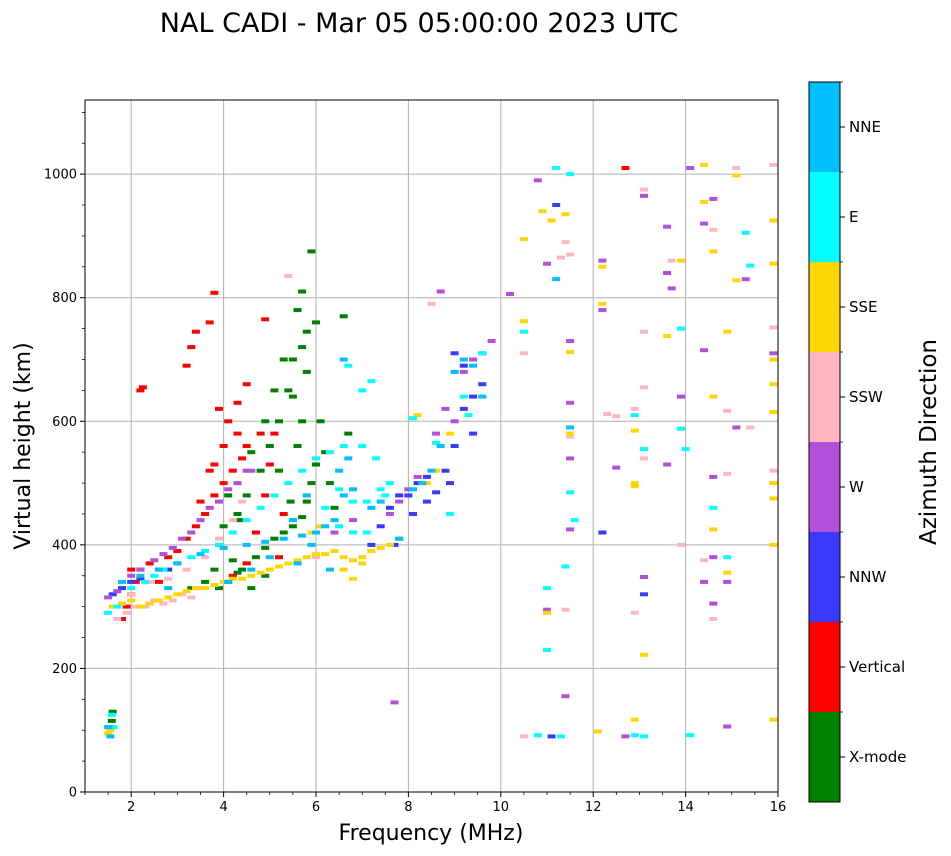 This screenshot has width=951, height=856. Describe the element at coordinates (593, 807) in the screenshot. I see `x-tick-label: 12` at that location.